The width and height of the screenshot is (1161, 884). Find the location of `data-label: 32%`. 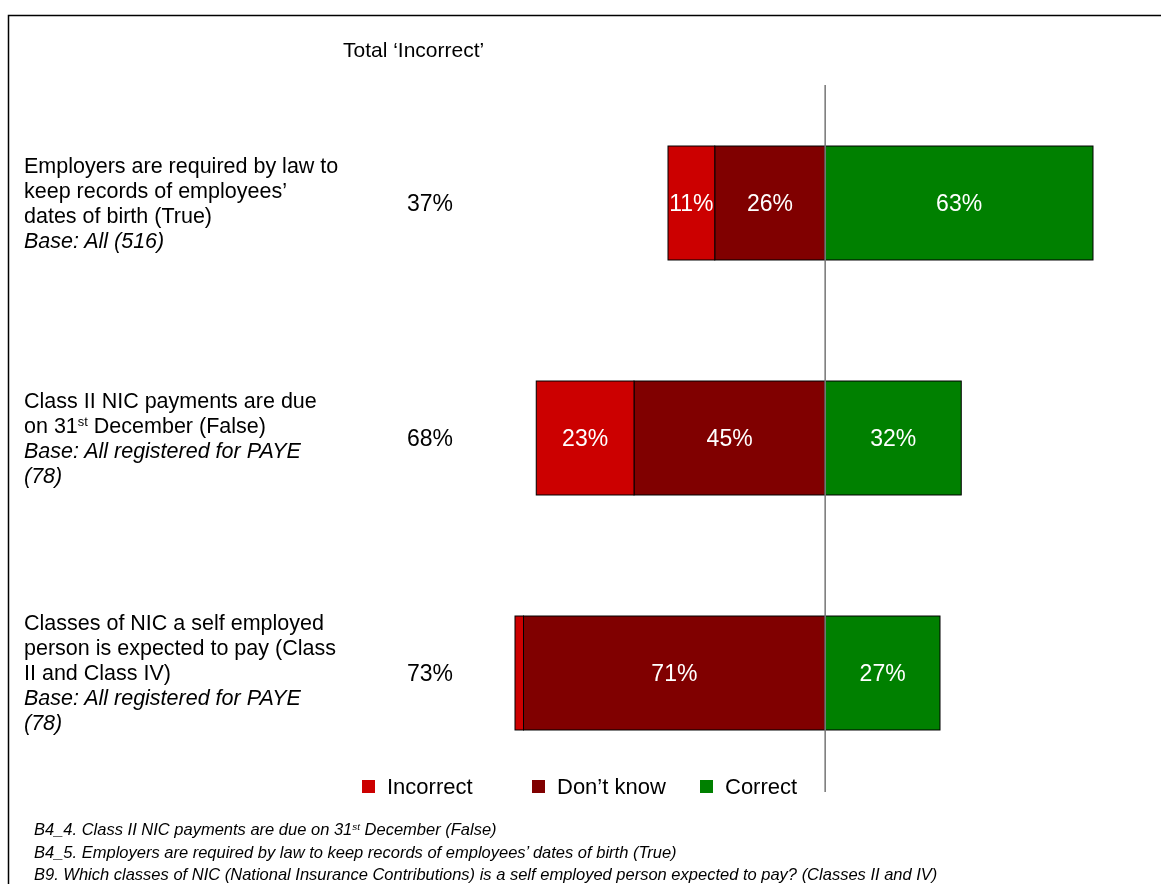

data-label: 32% is located at coordinates (893, 438).